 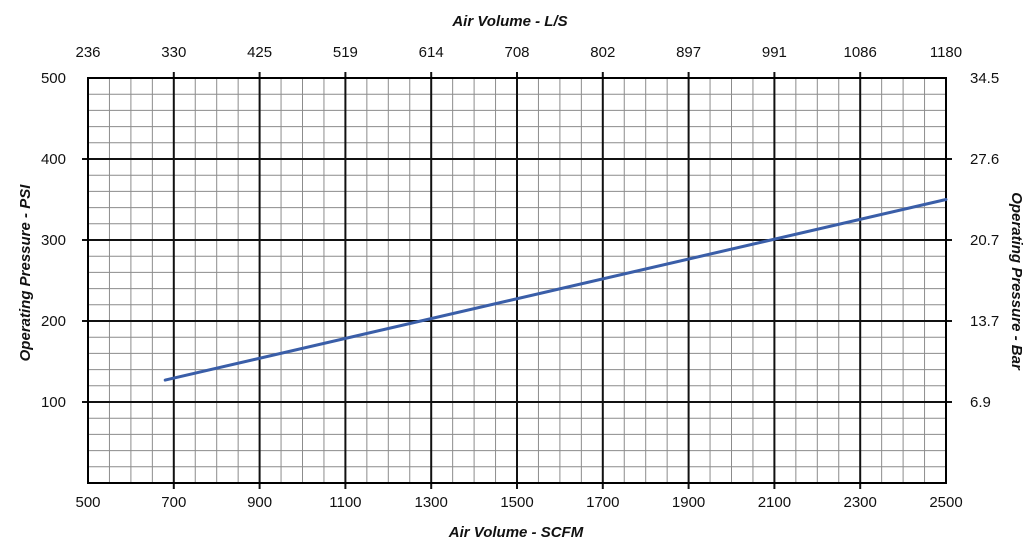 I want to click on x2-tick-label: 236, so click(x=87, y=52).